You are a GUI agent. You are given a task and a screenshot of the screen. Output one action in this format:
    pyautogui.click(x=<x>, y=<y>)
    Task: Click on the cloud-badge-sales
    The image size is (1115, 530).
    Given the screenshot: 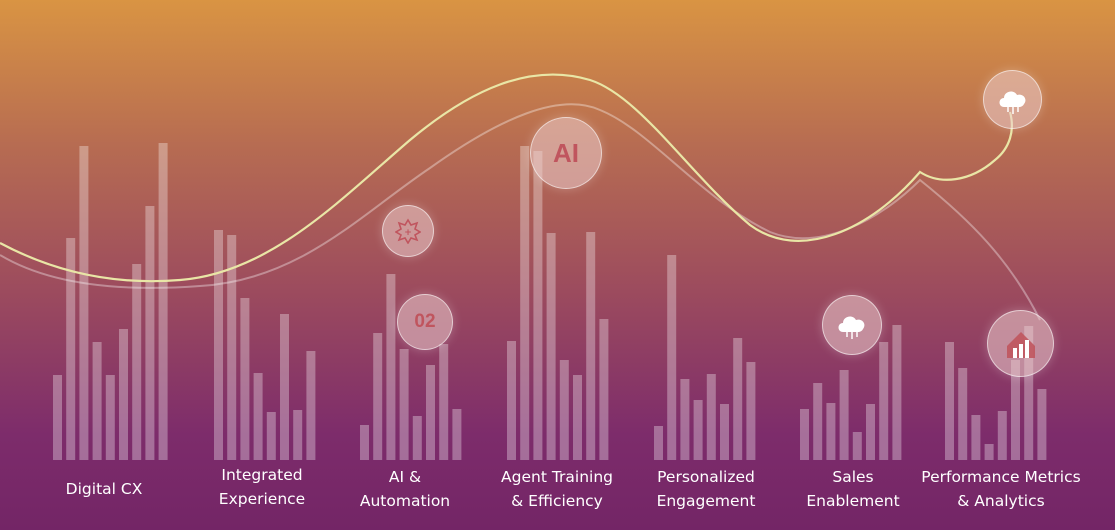 What is the action you would take?
    pyautogui.click(x=852, y=325)
    